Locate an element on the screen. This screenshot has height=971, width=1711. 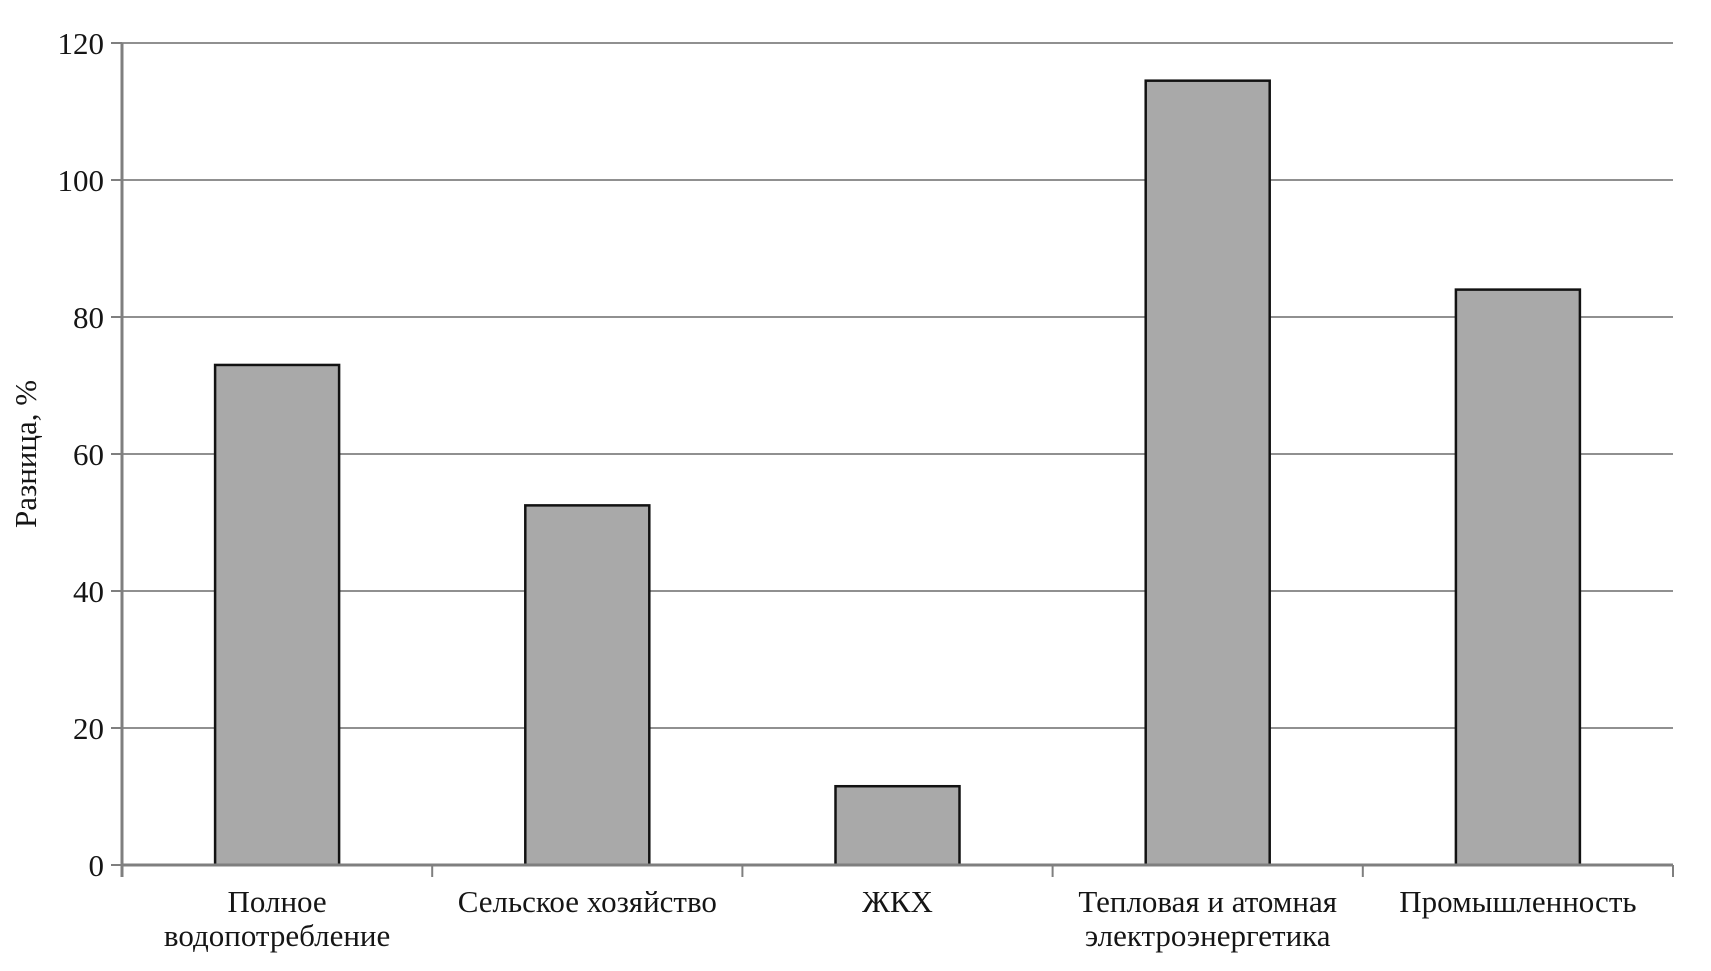
y-axis-title: Разница, % is located at coordinates (25, 454).